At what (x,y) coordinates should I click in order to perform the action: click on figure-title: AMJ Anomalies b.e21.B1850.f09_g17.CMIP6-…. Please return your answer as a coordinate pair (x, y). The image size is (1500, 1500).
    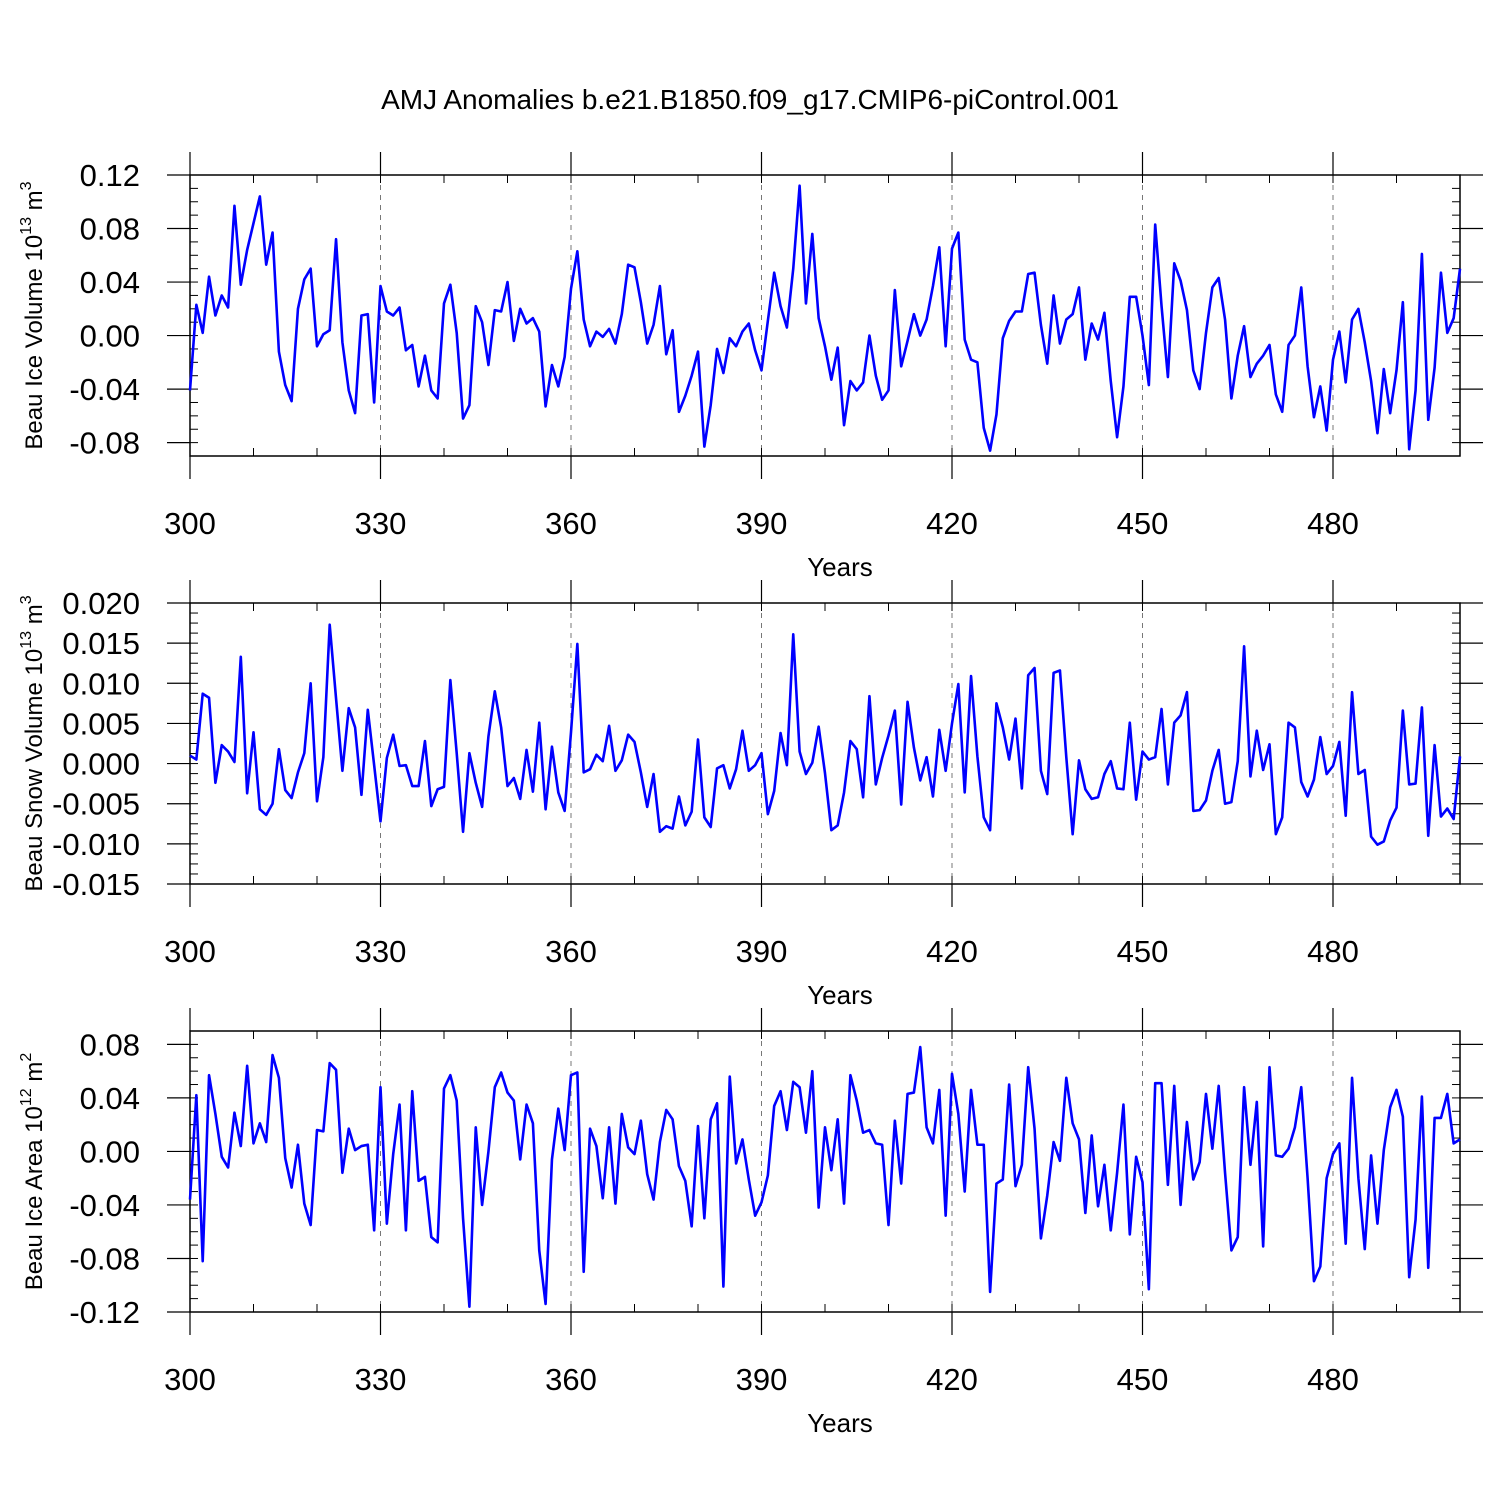
    Looking at the image, I should click on (750, 99).